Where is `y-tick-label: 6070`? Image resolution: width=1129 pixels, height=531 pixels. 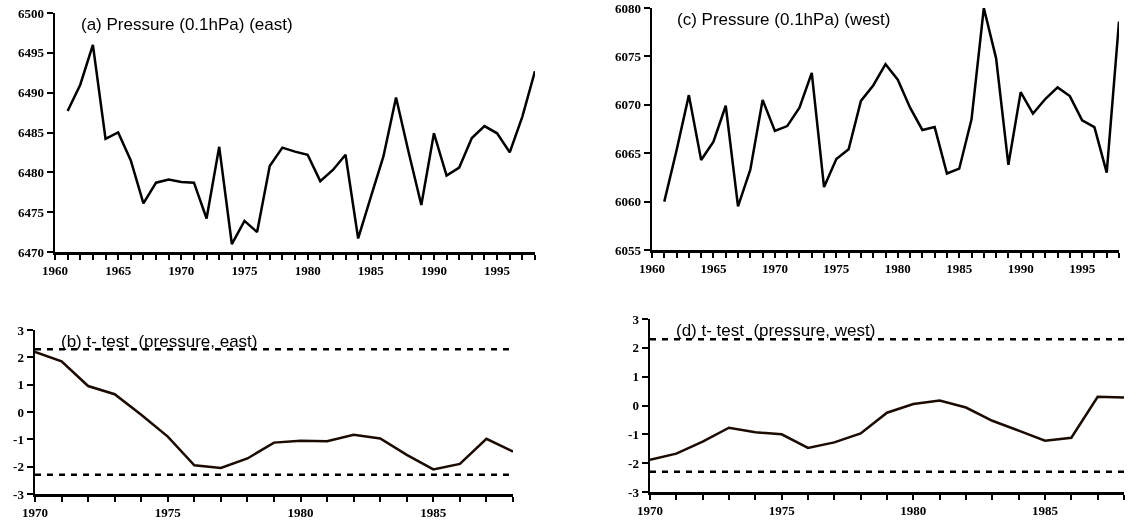 y-tick-label: 6070 is located at coordinates (627, 105).